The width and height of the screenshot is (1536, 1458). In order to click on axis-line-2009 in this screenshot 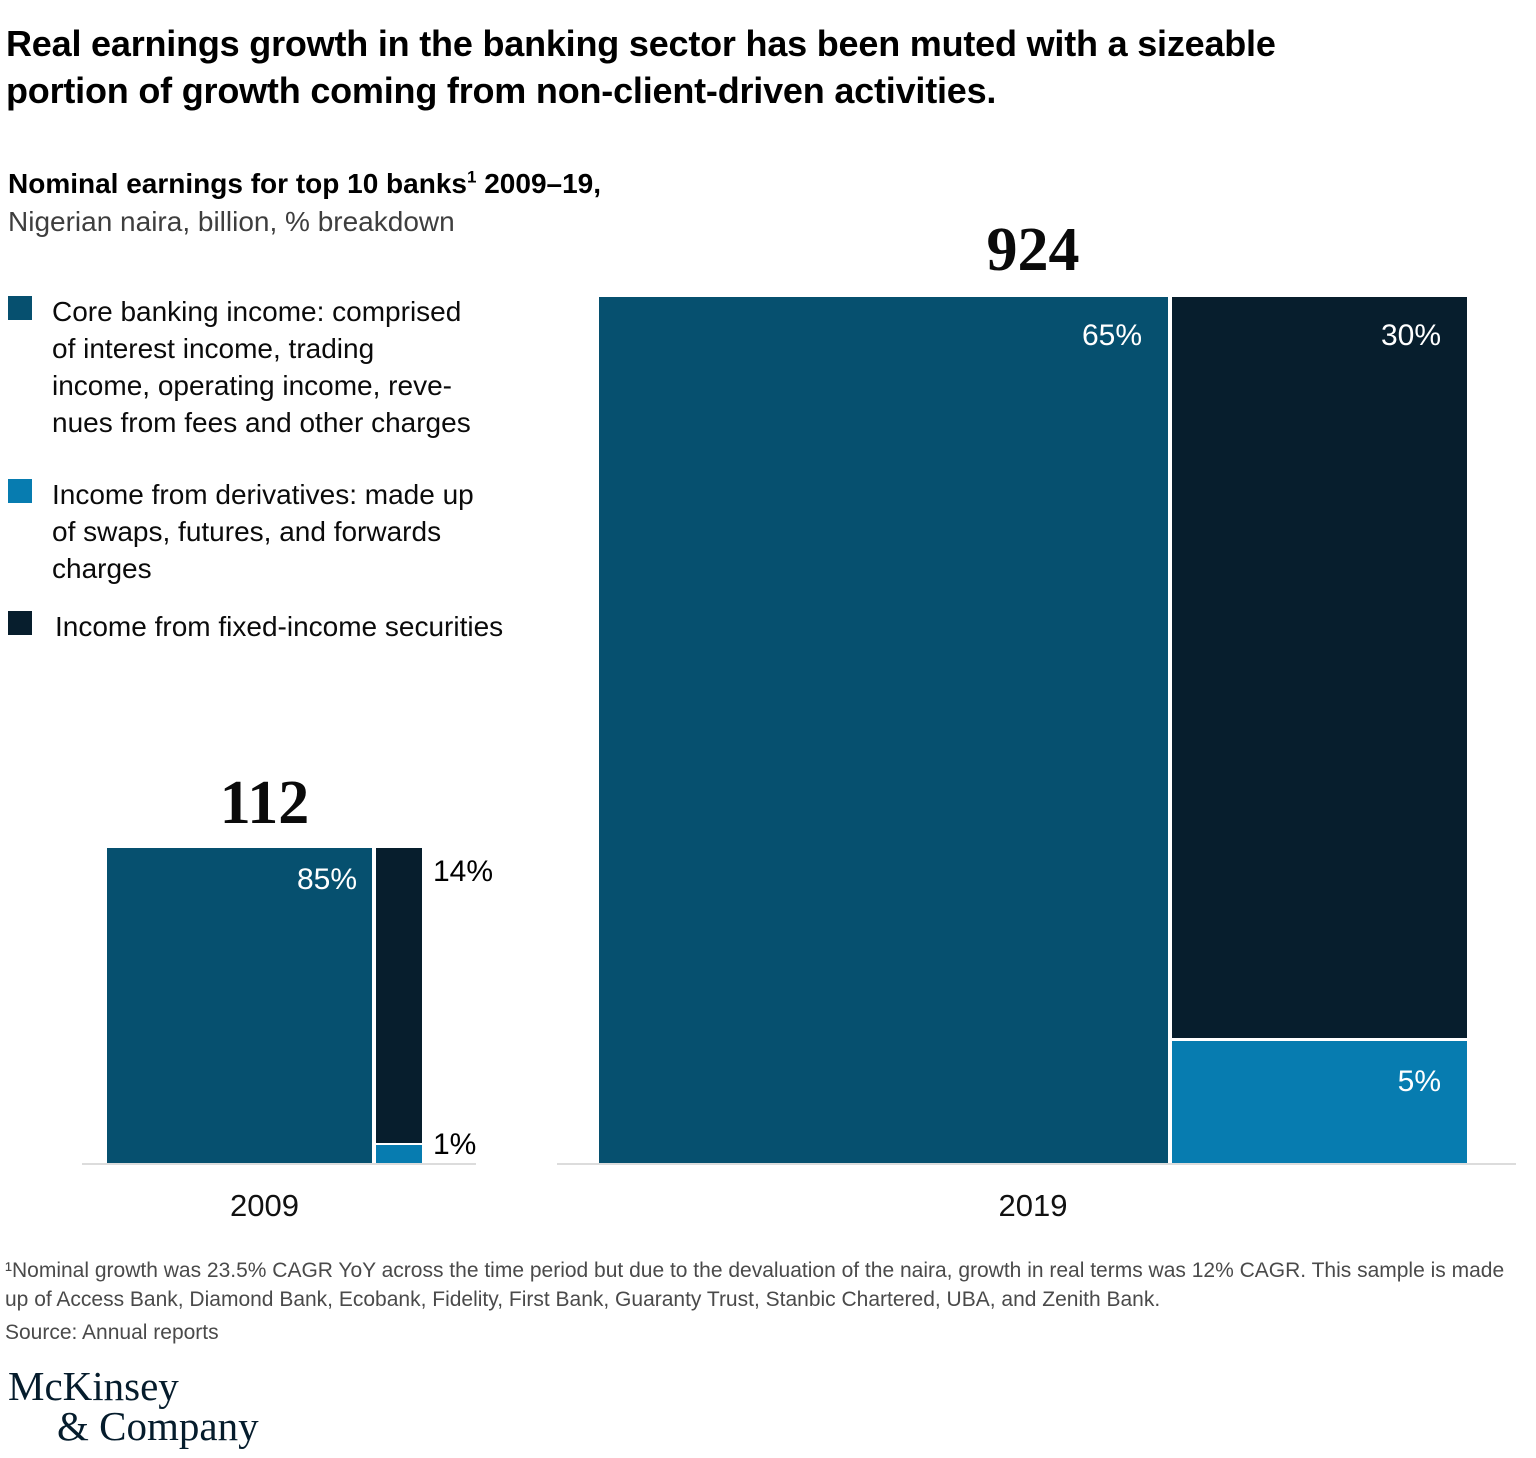, I will do `click(279, 1164)`.